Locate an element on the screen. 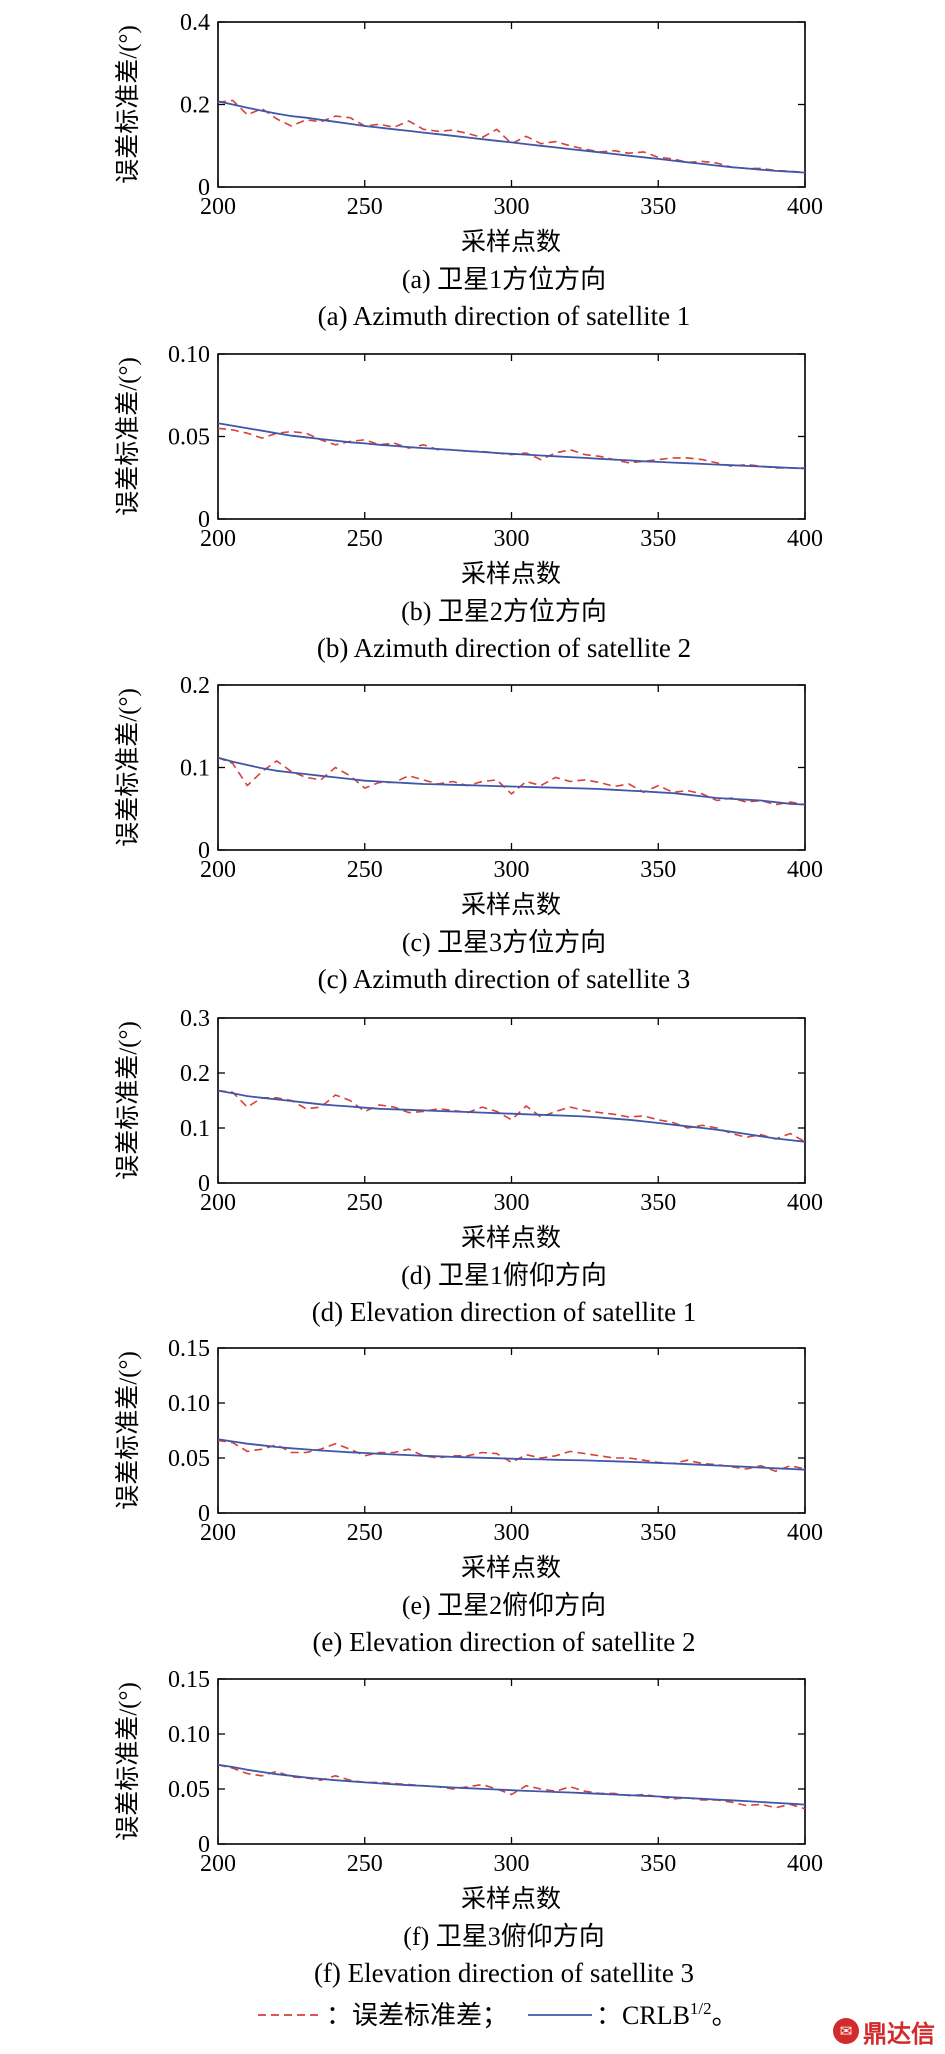  caption-cn: (e) 卫星2俯仰方向 is located at coordinates (504, 1605).